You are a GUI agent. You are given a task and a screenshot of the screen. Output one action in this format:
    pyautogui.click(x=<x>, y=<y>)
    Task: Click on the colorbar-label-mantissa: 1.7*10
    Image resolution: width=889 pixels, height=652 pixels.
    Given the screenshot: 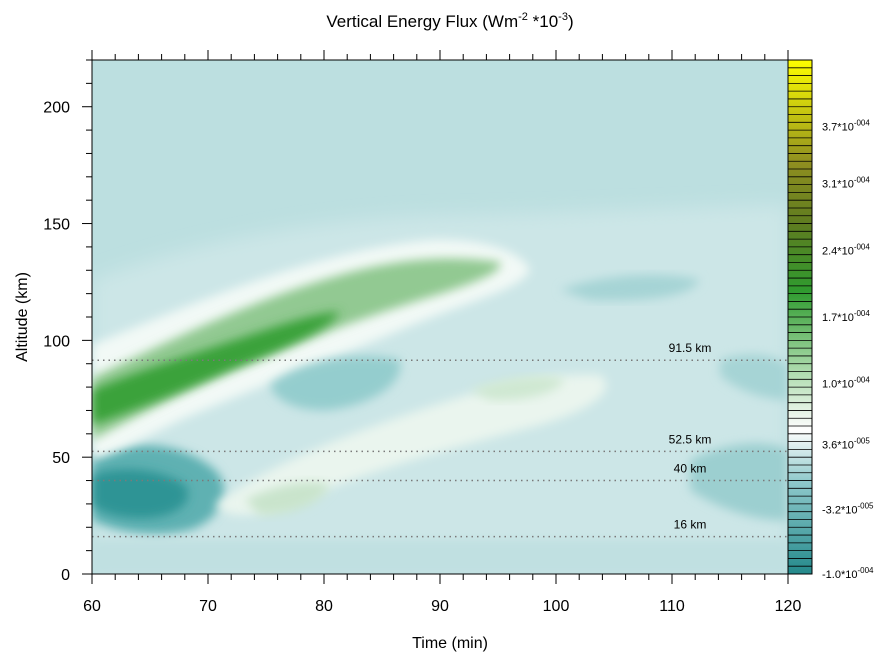 What is the action you would take?
    pyautogui.click(x=838, y=318)
    